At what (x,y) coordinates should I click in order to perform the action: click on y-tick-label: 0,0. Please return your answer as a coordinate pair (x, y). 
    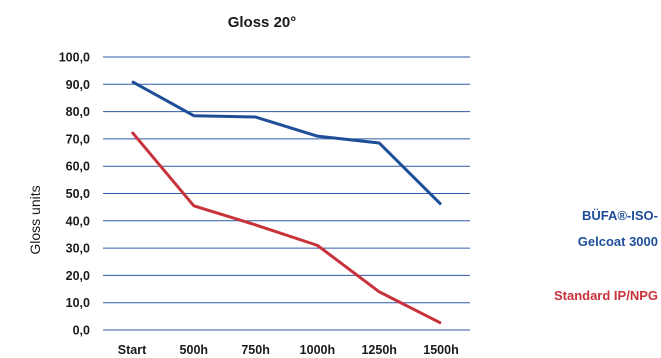
    Looking at the image, I should click on (81, 331).